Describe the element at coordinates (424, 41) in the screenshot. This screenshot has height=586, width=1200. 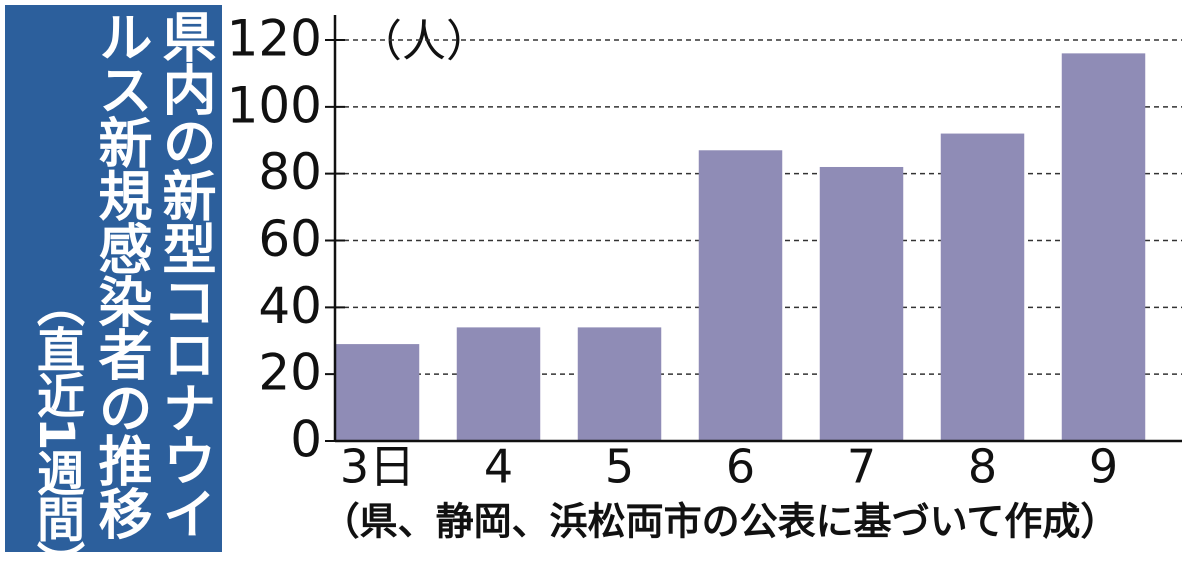
I see `y-axis-label: （人）` at that location.